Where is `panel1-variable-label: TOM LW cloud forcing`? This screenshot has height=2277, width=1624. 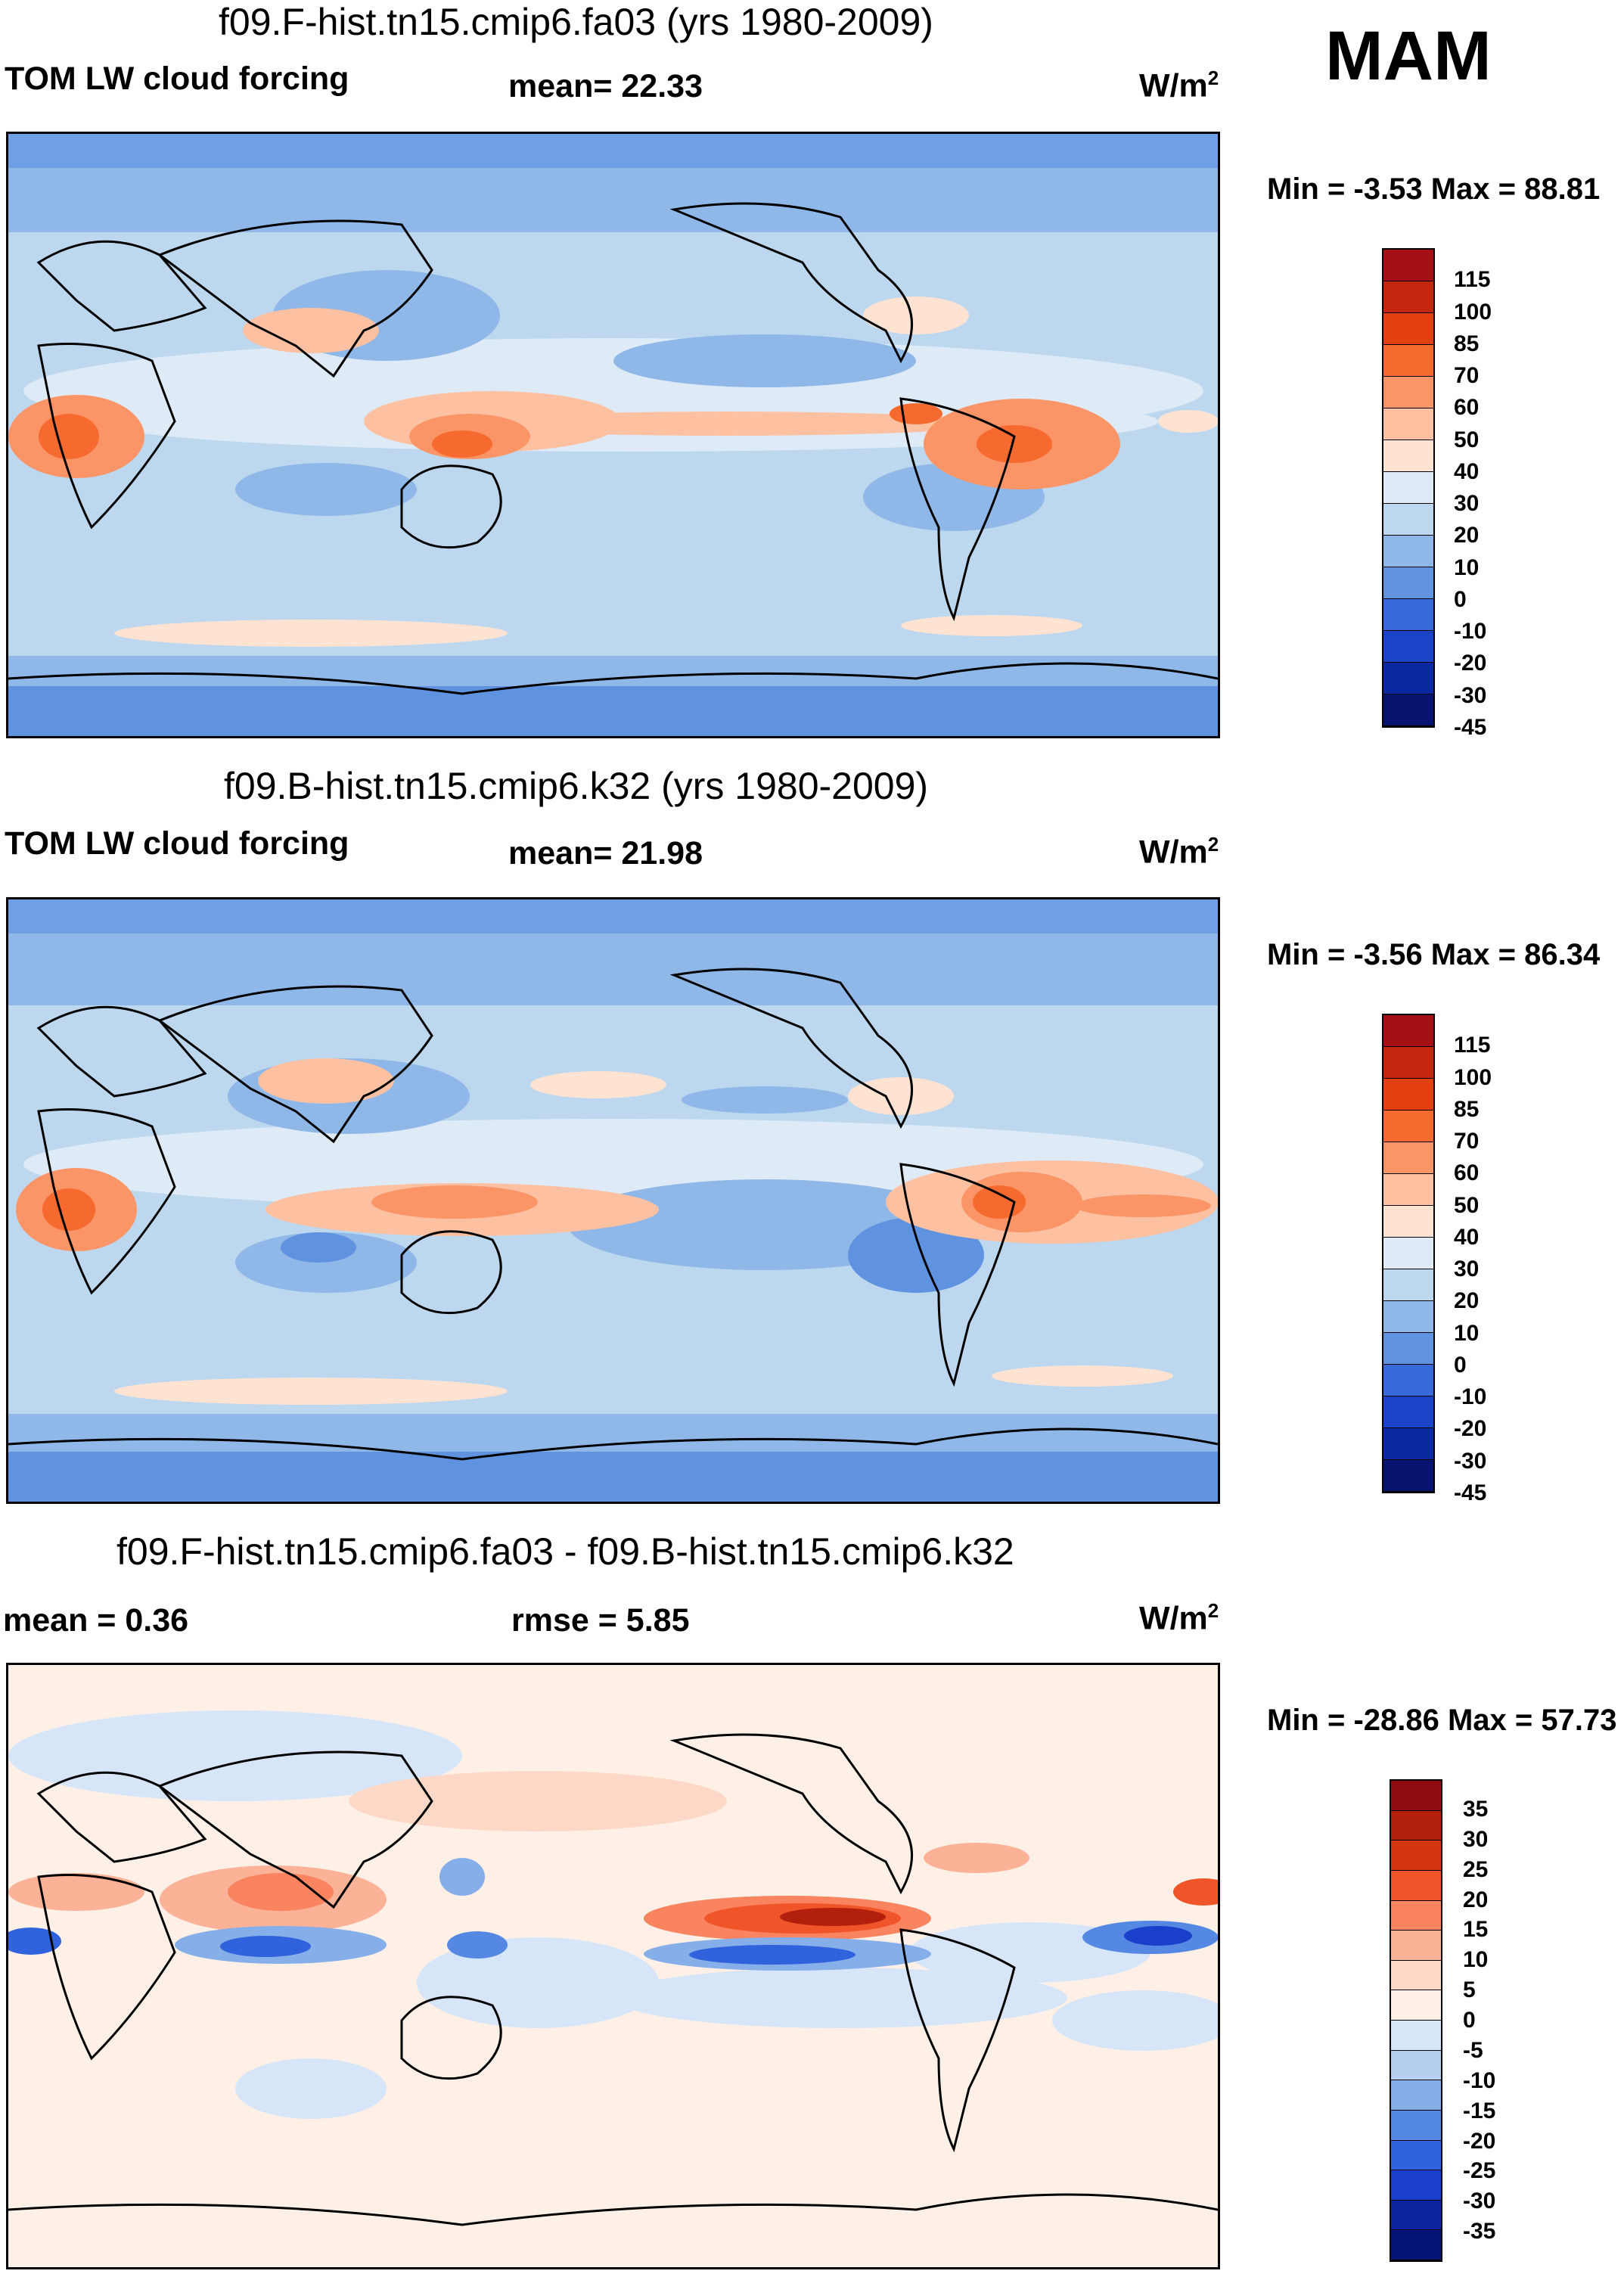 panel1-variable-label: TOM LW cloud forcing is located at coordinates (177, 79).